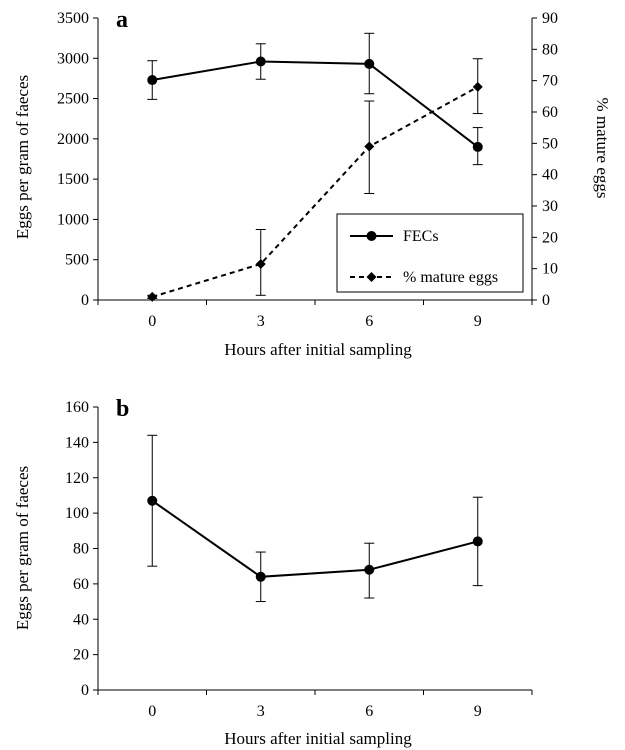  I want to click on legend-mature-marker, so click(371, 277).